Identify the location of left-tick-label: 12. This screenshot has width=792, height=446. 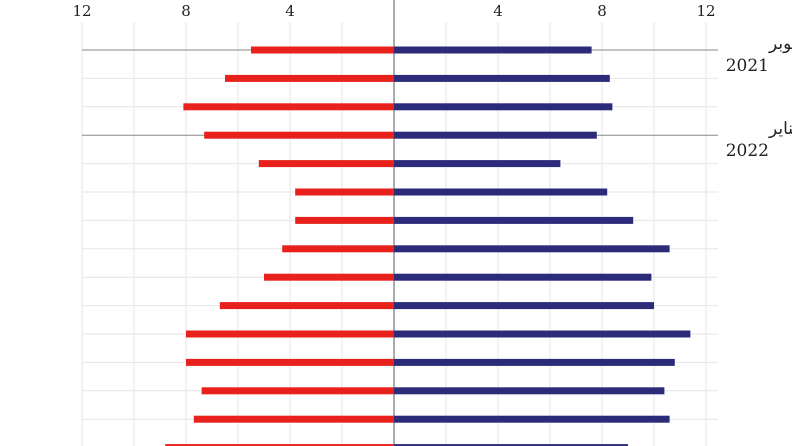
(81, 11).